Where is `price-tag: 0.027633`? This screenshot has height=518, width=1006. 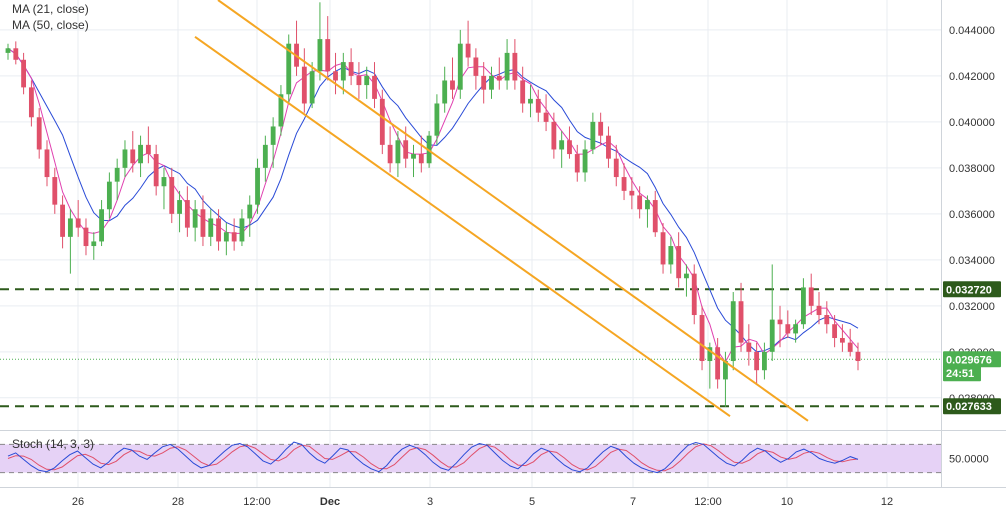
price-tag: 0.027633 is located at coordinates (972, 406).